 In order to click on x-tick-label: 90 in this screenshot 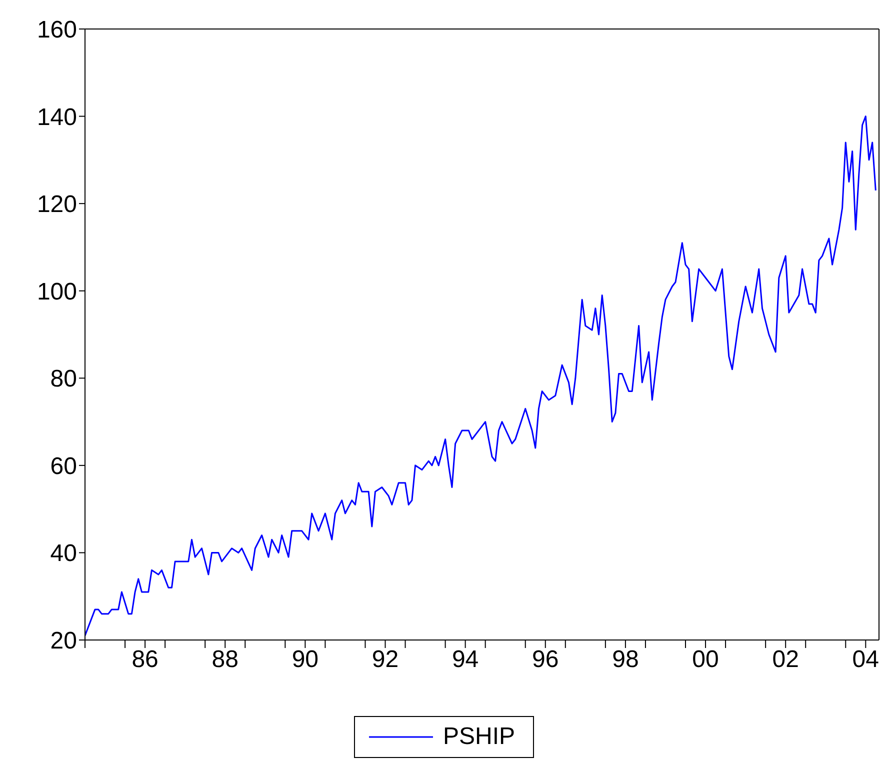, I will do `click(305, 660)`.